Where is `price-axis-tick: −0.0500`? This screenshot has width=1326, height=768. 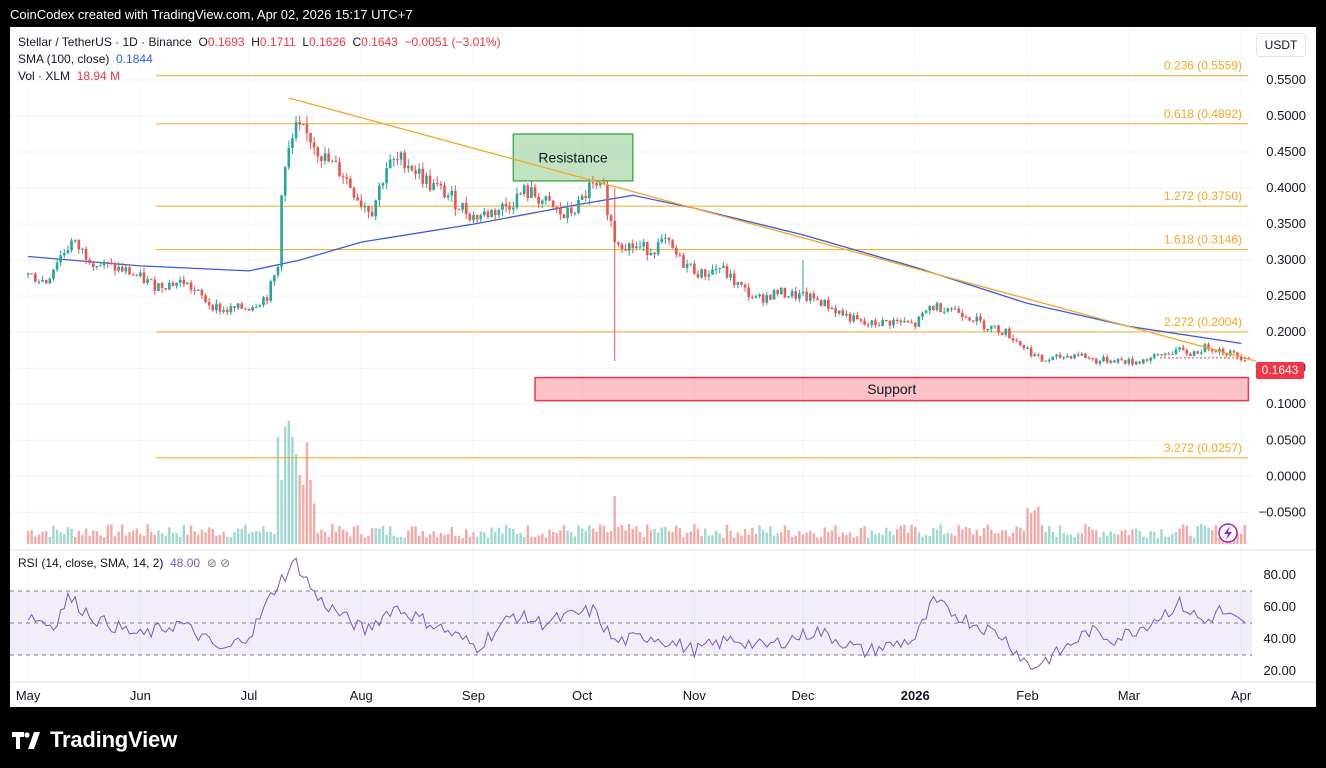
price-axis-tick: −0.0500 is located at coordinates (1282, 511).